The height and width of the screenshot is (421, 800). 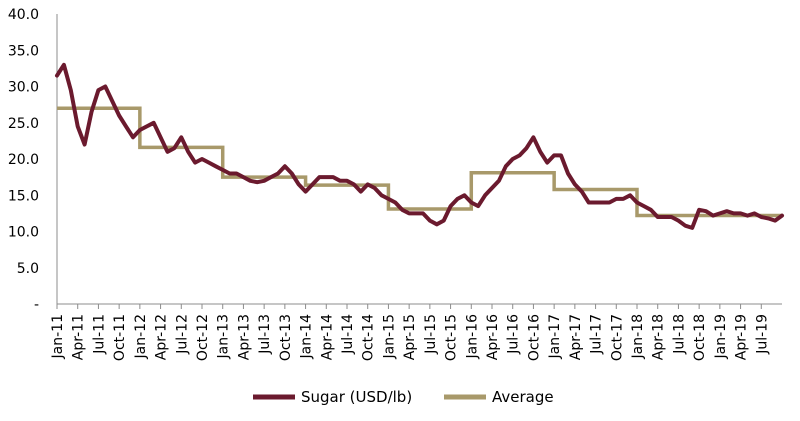 I want to click on x-tick-label: Apr-14, so click(x=327, y=337).